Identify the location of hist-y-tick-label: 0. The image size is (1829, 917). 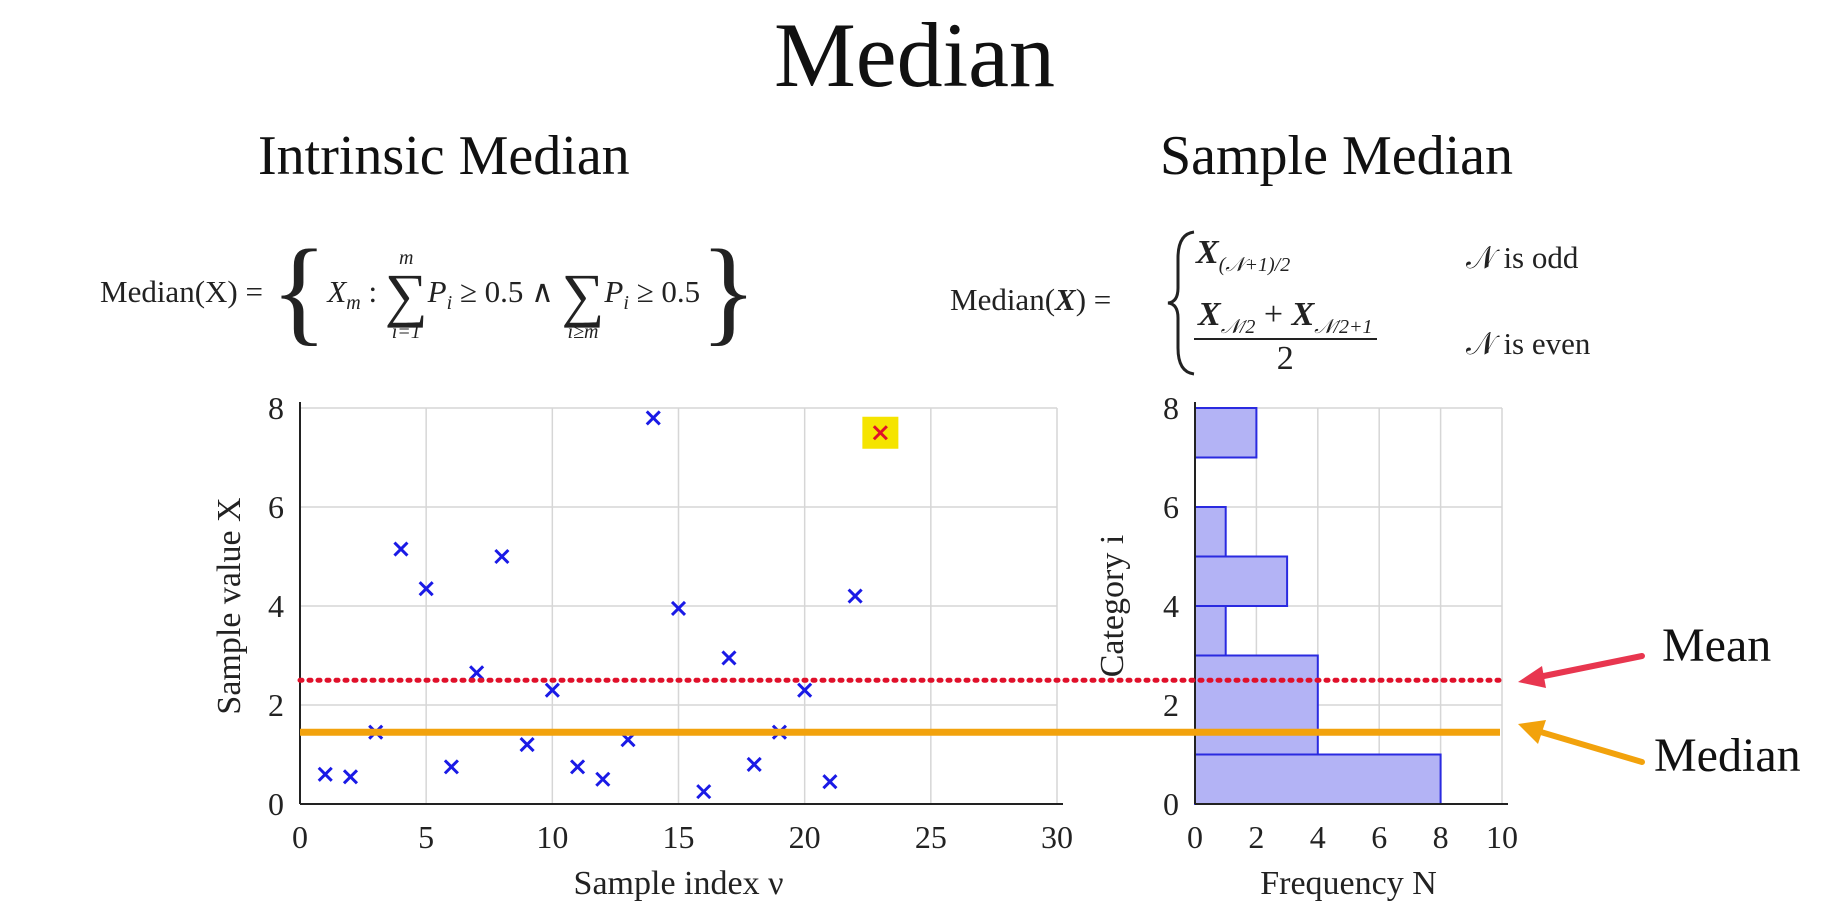
(1171, 804).